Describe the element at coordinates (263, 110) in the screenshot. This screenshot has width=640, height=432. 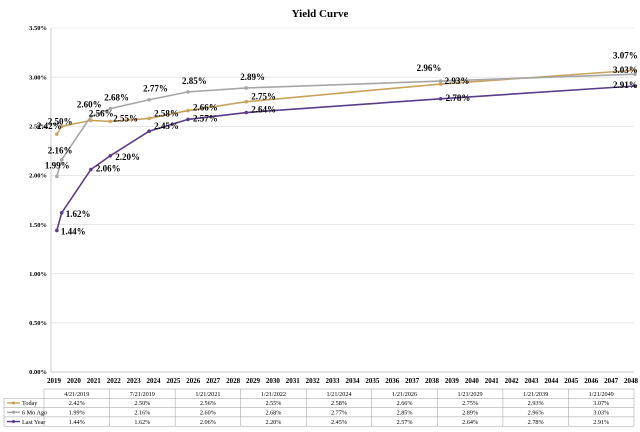
I see `data-label: 2.64%` at that location.